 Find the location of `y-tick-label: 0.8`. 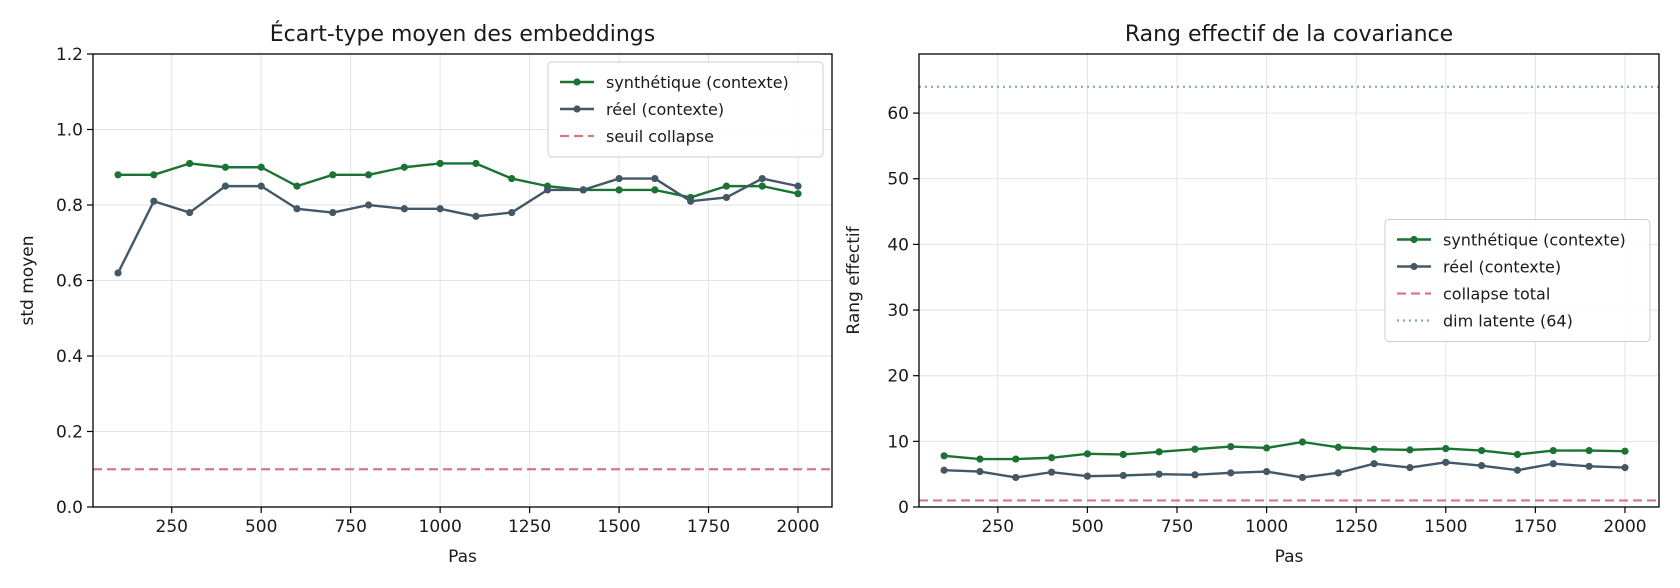

y-tick-label: 0.8 is located at coordinates (69, 206).